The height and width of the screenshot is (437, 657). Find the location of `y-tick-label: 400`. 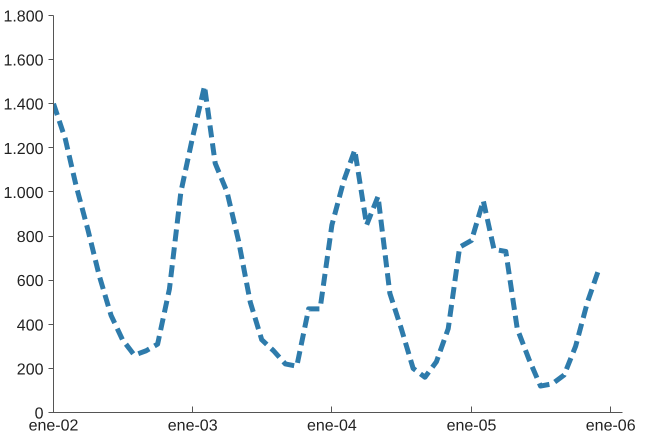

y-tick-label: 400 is located at coordinates (30, 325).